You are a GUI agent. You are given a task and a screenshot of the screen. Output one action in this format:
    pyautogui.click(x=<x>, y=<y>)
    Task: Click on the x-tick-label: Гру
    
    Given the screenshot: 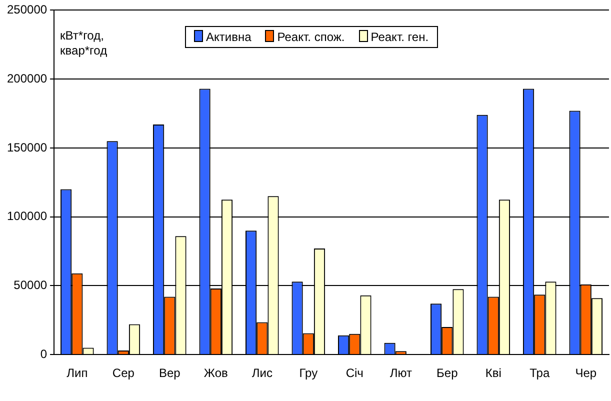 What is the action you would take?
    pyautogui.click(x=308, y=373)
    